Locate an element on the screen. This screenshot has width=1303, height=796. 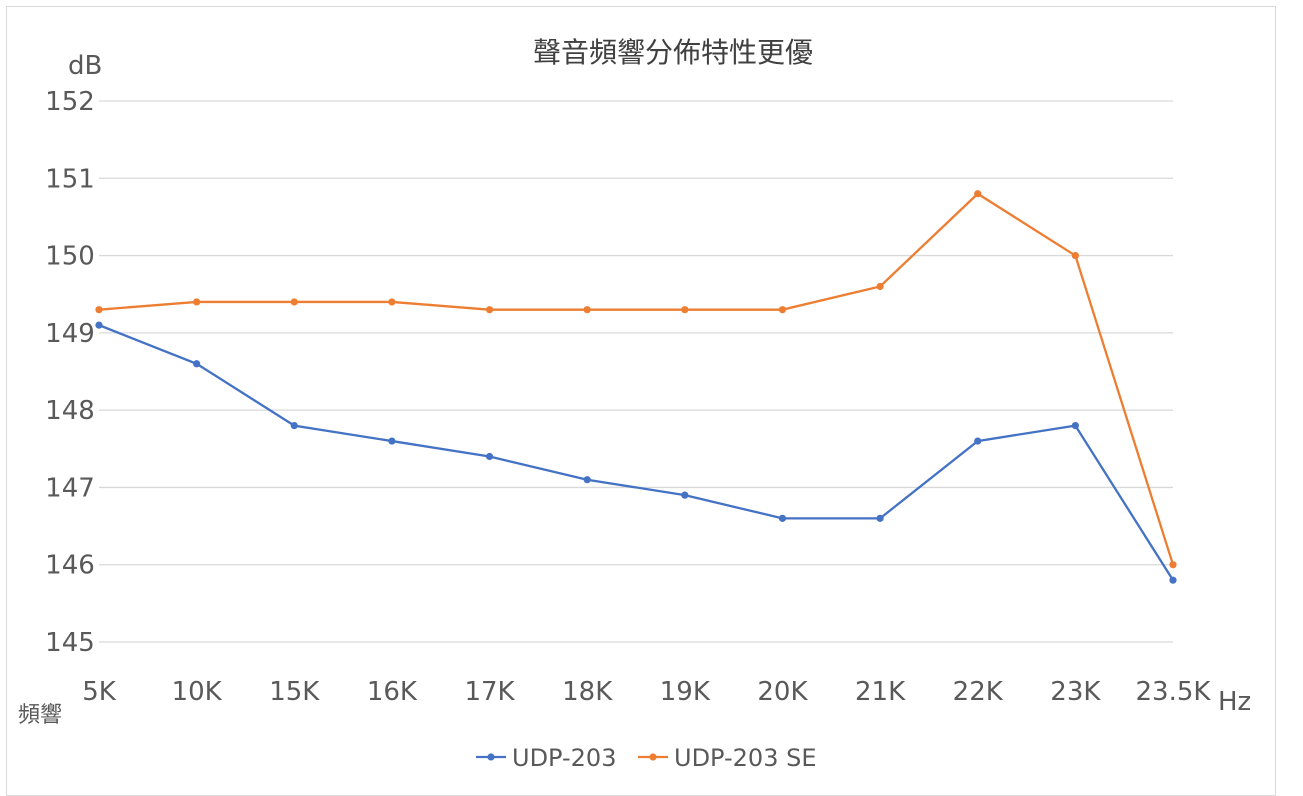
y-tick-label: 145 is located at coordinates (70, 643).